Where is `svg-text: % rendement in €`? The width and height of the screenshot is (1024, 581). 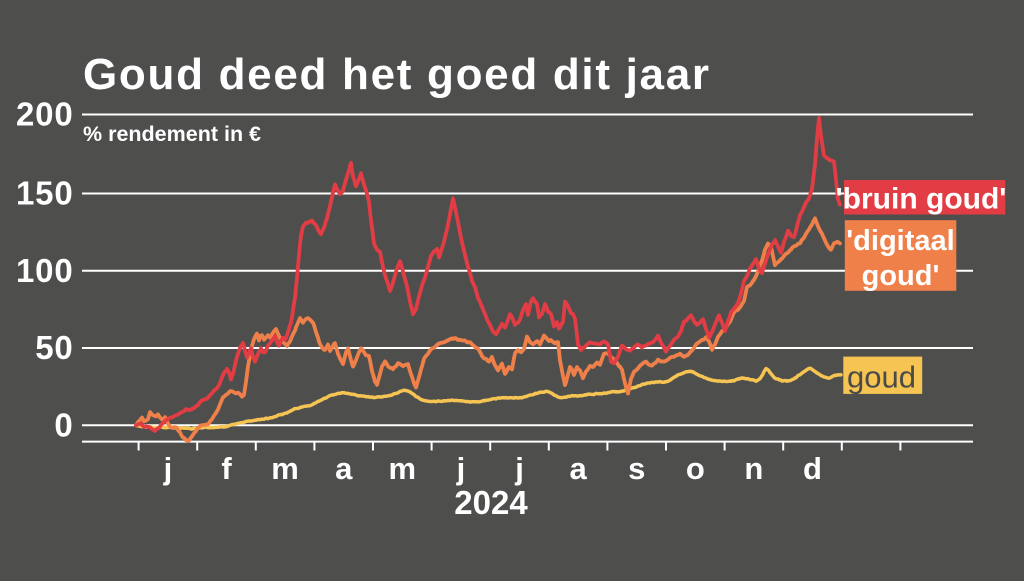 svg-text: % rendement in € is located at coordinates (172, 134).